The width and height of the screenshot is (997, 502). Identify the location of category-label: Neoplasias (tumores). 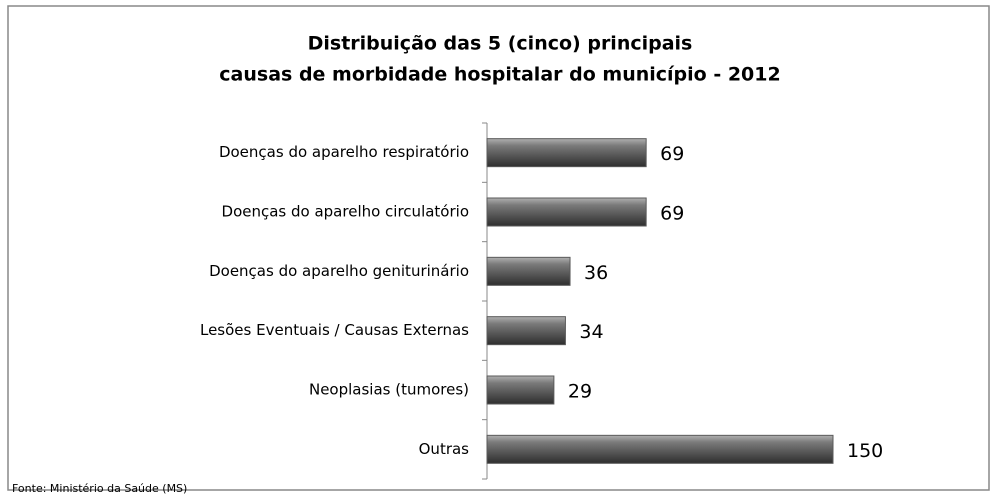
(389, 390).